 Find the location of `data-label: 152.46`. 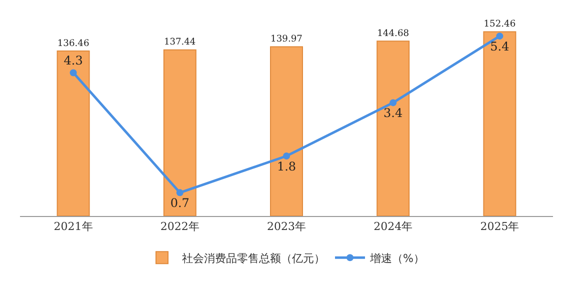

data-label: 152.46 is located at coordinates (500, 24).